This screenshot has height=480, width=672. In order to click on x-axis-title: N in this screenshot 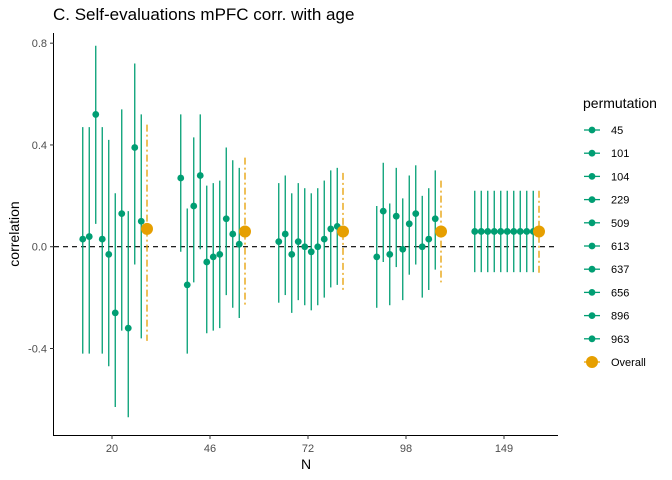, I will do `click(306, 464)`.